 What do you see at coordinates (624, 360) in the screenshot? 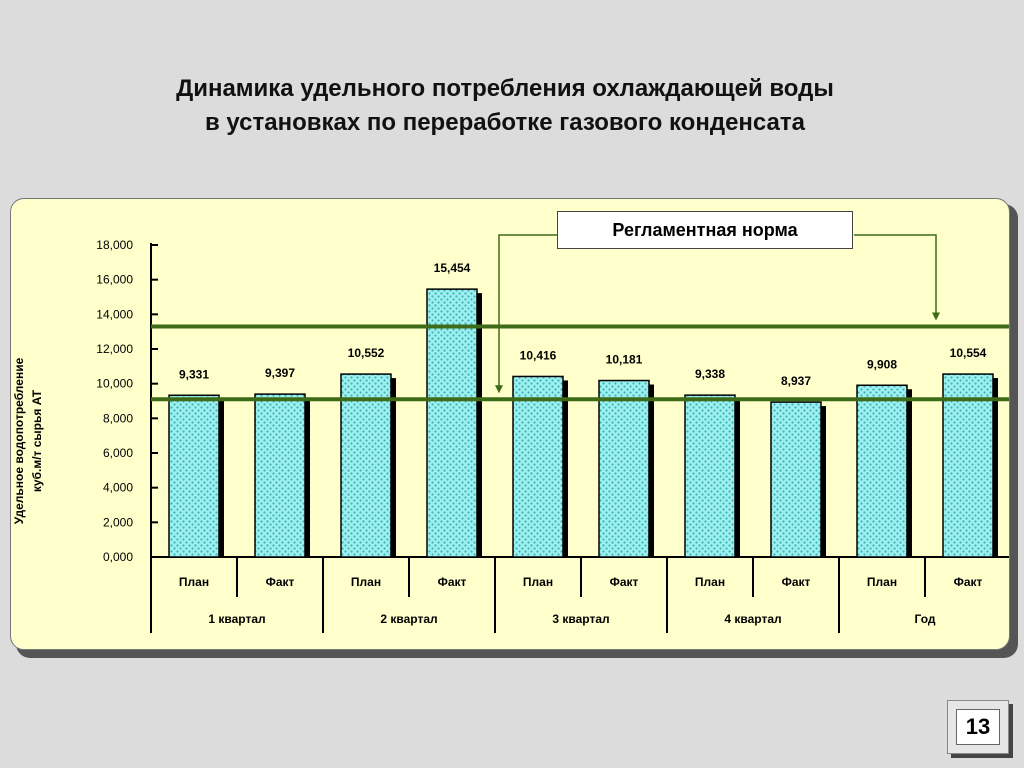
I see `bar-value-label: 10,181` at bounding box center [624, 360].